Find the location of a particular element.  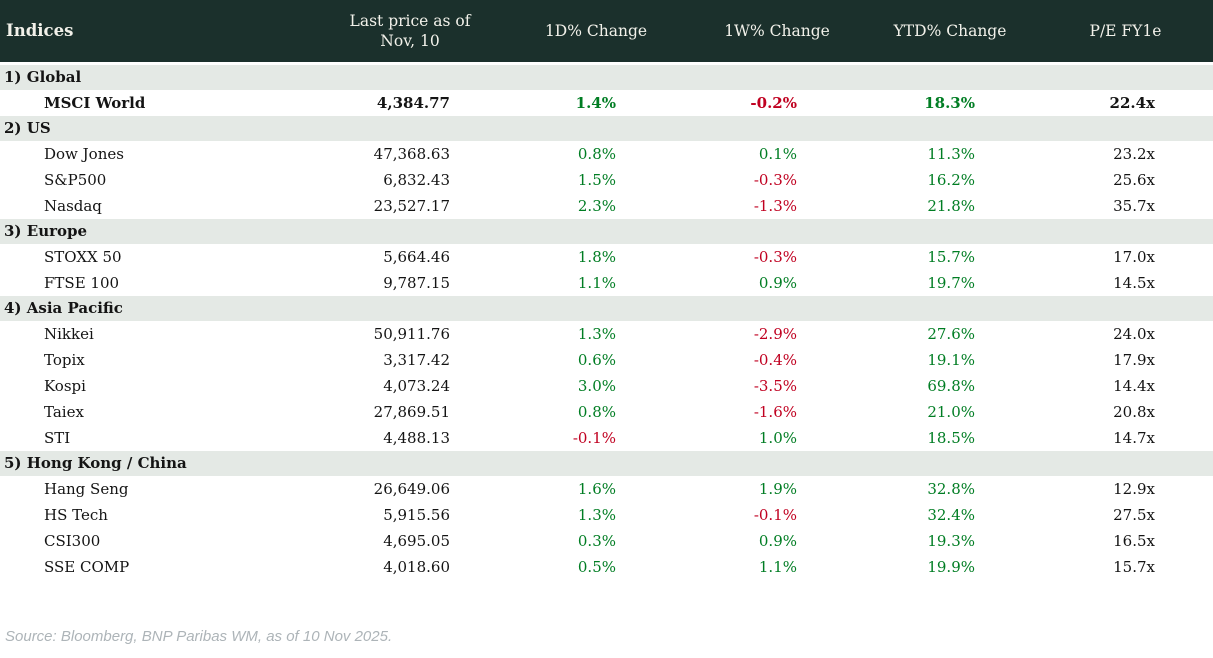

change-1d-cell: 1.4% is located at coordinates (595, 103).